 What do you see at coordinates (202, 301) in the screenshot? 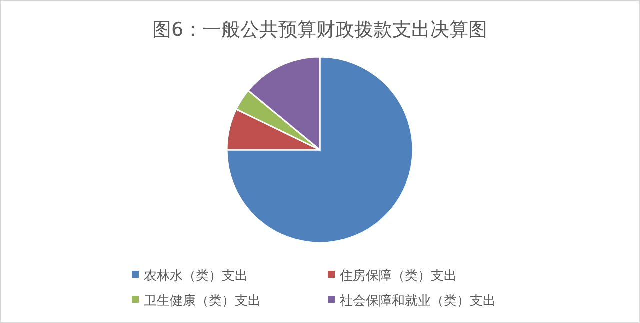
I see `legend-label: 卫生健康（类）支出` at bounding box center [202, 301].